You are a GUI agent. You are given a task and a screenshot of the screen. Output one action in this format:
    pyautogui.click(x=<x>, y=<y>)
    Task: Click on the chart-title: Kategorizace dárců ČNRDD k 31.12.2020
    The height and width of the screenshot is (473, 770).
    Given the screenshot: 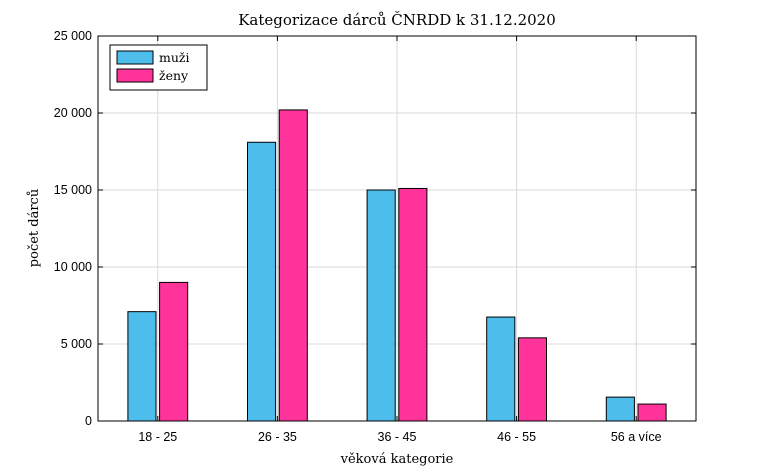 What is the action you would take?
    pyautogui.click(x=397, y=20)
    